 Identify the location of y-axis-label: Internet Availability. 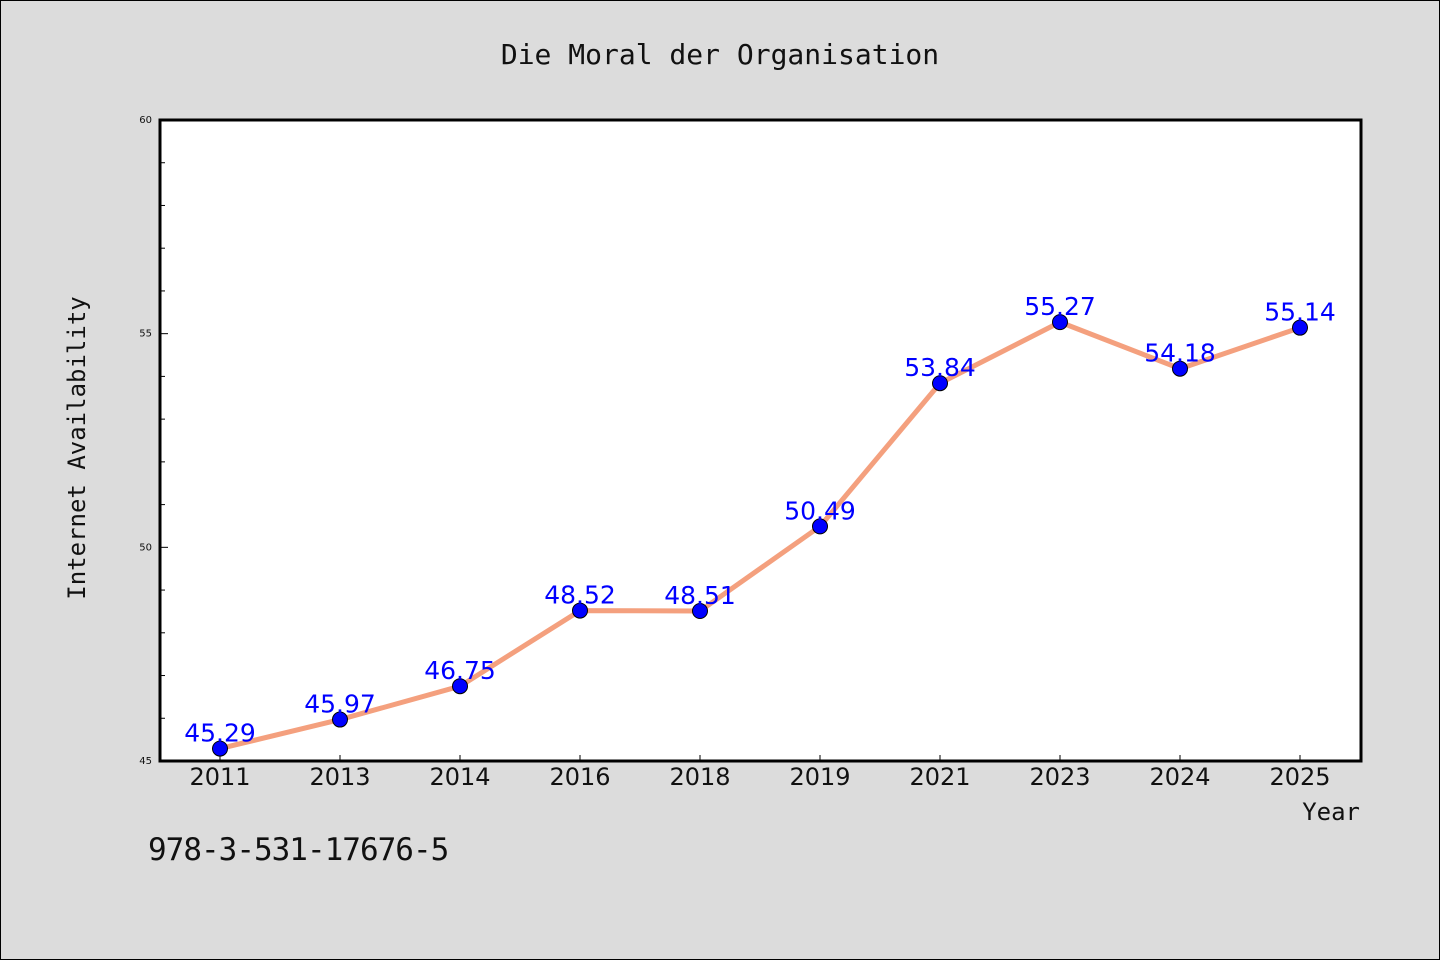
(77, 447).